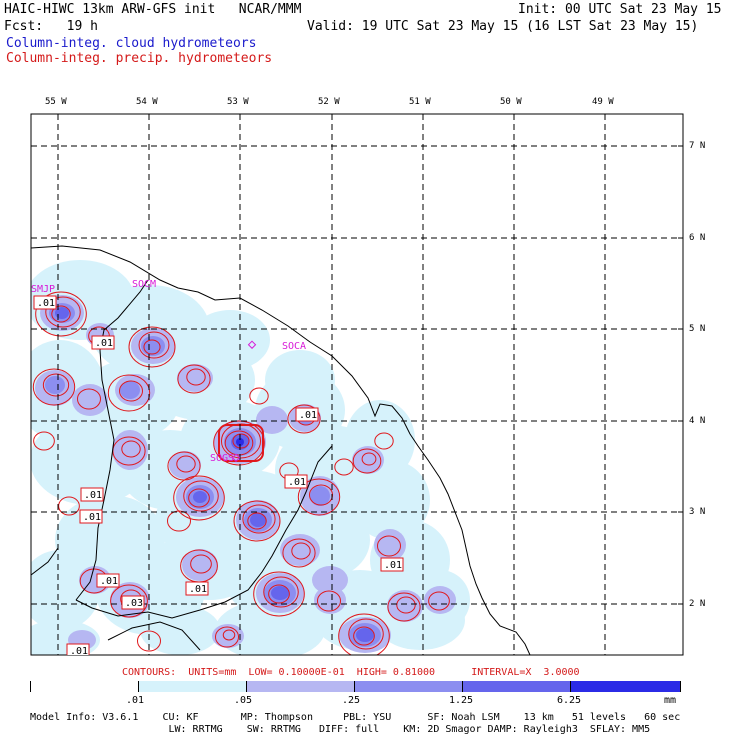  What do you see at coordinates (244, 401) in the screenshot?
I see `station-markers` at bounding box center [244, 401].